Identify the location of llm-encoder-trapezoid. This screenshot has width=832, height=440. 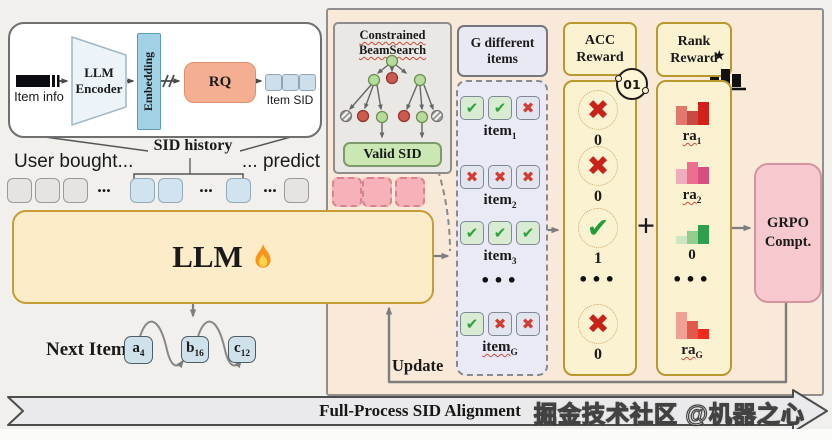
(99, 81).